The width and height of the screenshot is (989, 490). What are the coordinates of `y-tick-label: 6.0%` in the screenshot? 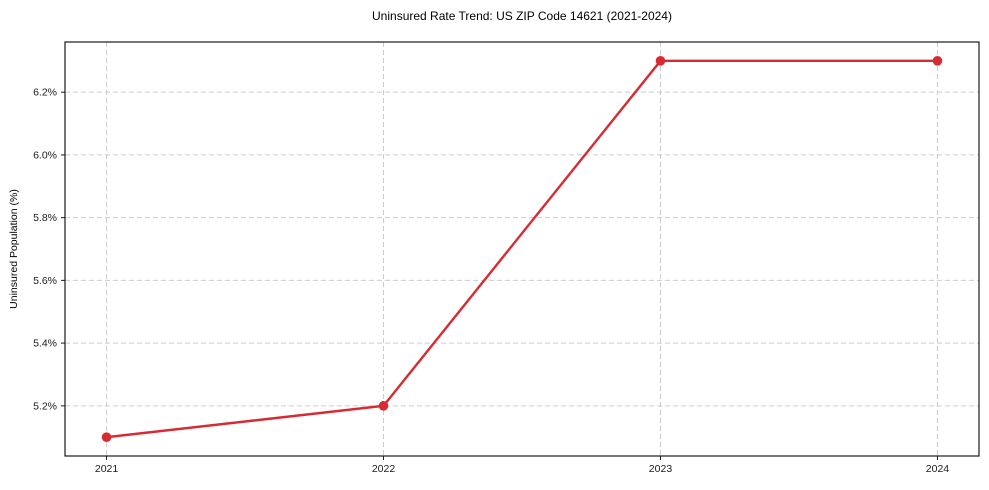 It's located at (45, 155).